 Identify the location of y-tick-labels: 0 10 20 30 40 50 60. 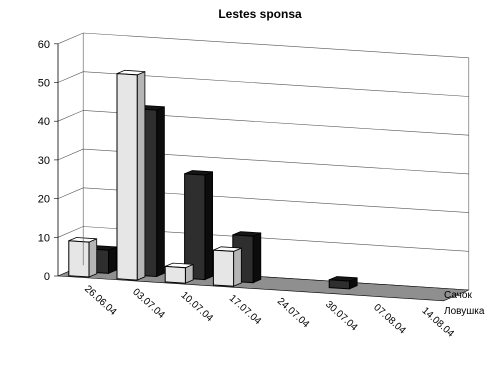
(44, 161).